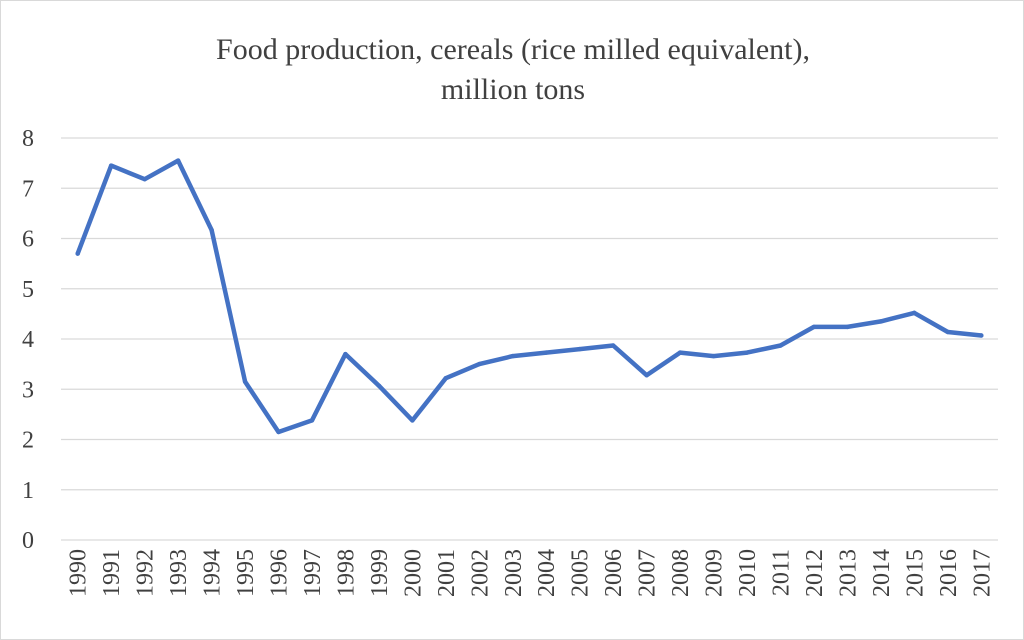 The image size is (1024, 640). I want to click on data-point-1990, so click(77, 253).